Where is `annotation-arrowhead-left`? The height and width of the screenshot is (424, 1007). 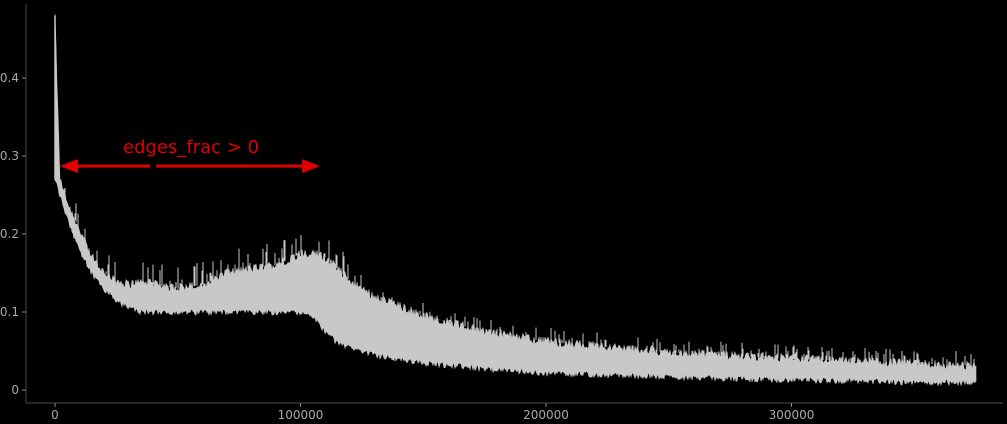 annotation-arrowhead-left is located at coordinates (68, 166).